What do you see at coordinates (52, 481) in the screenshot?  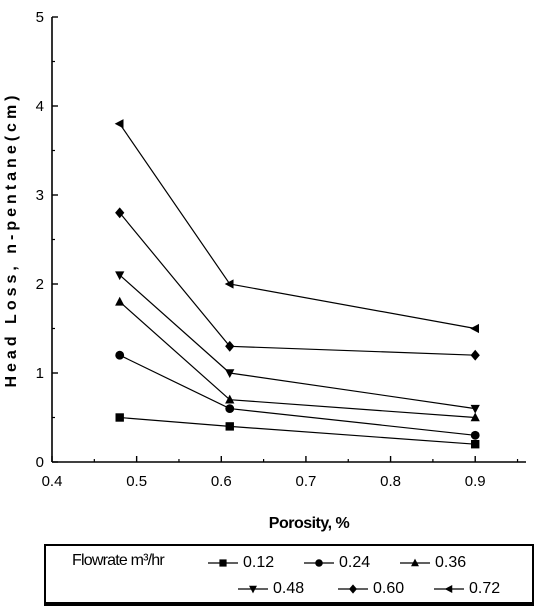 I see `x-tick-label: 0.4` at bounding box center [52, 481].